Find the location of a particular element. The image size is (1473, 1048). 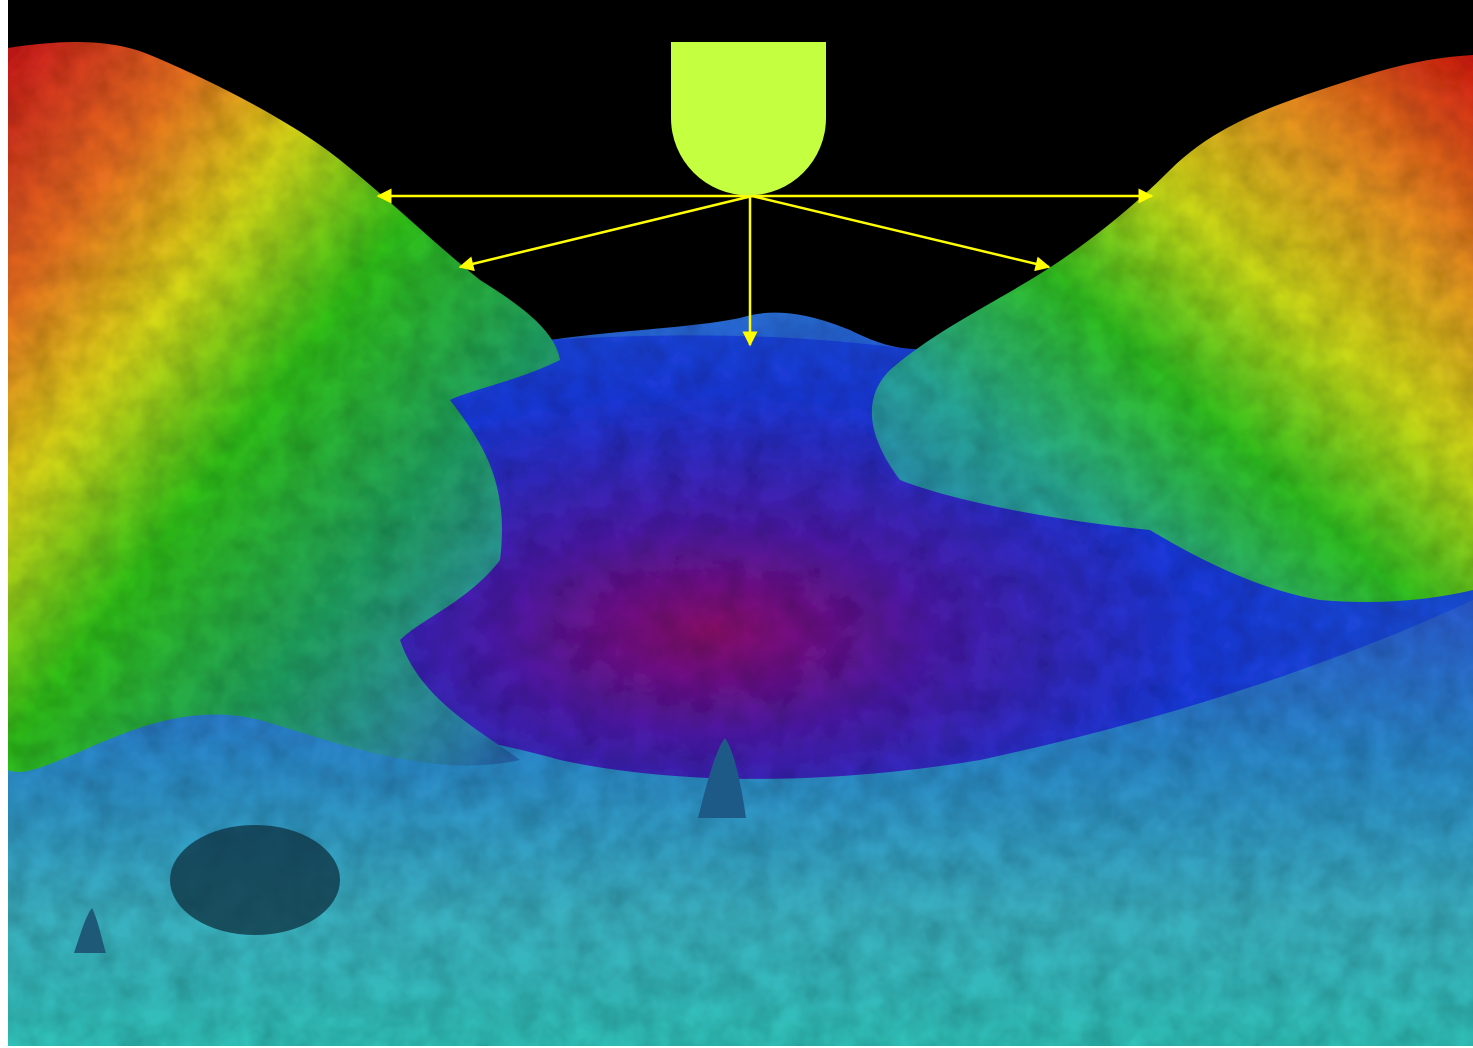

crater is located at coordinates (255, 880).